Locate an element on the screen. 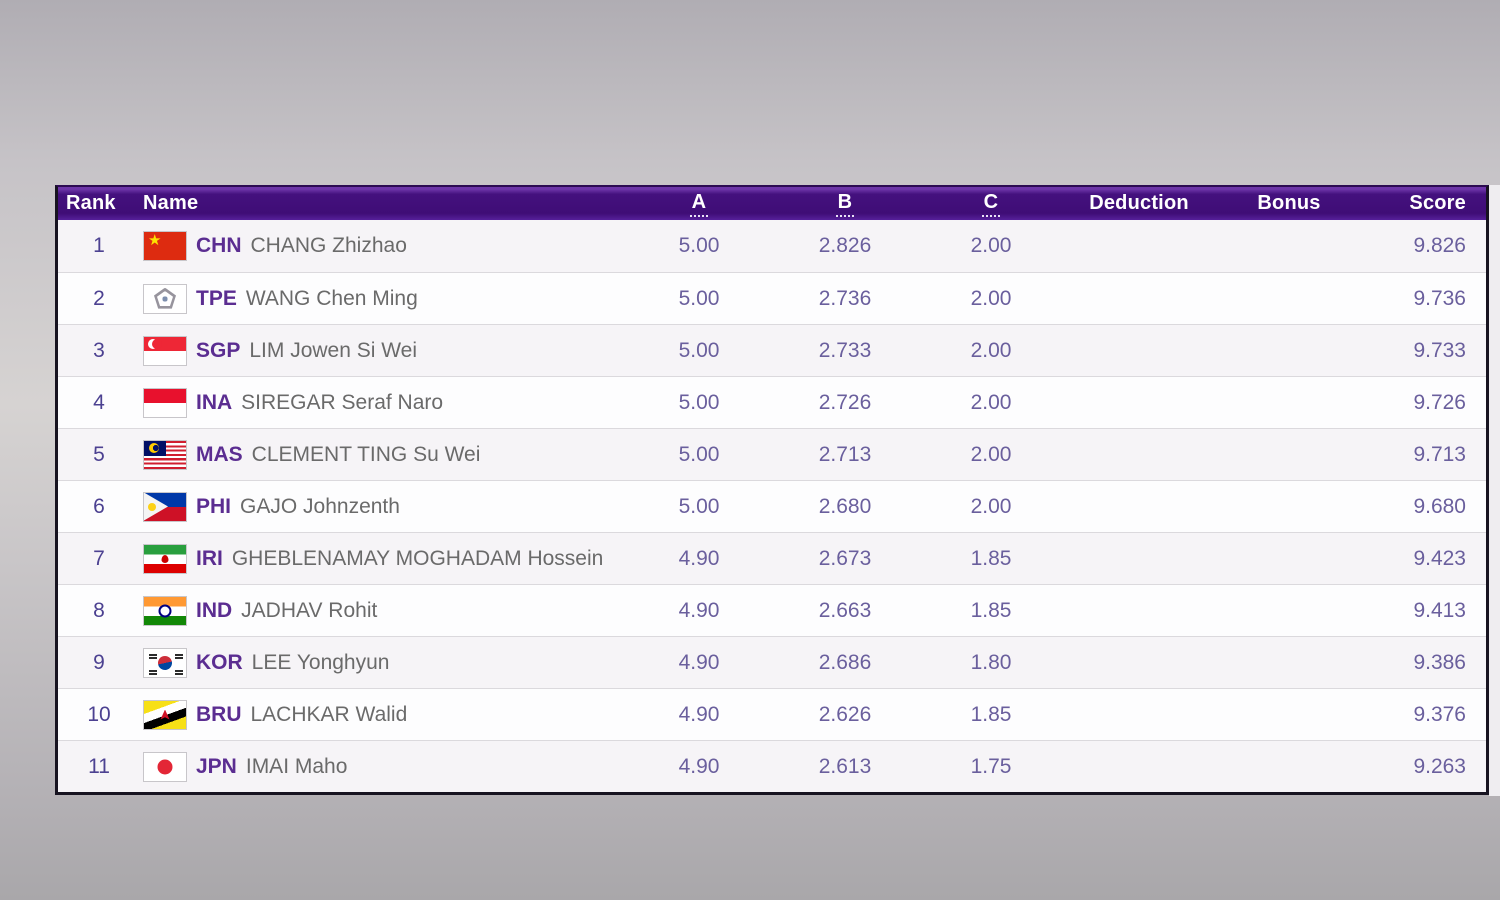  b-score-value: 2.736 is located at coordinates (845, 298).